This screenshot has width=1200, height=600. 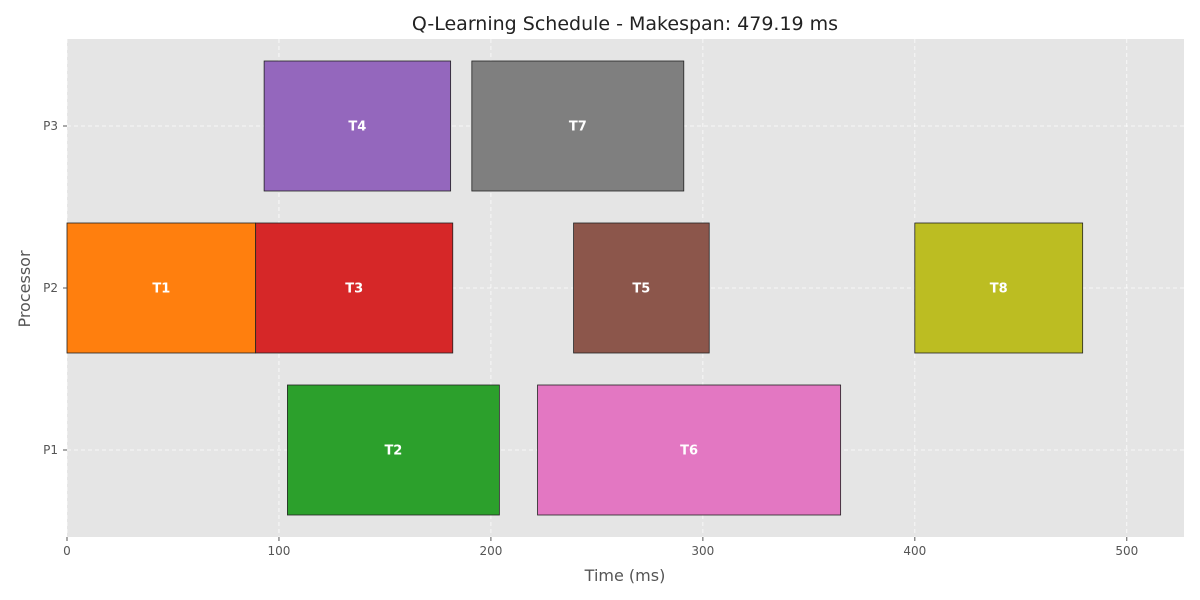 I want to click on task-bar-t4, so click(x=357, y=126).